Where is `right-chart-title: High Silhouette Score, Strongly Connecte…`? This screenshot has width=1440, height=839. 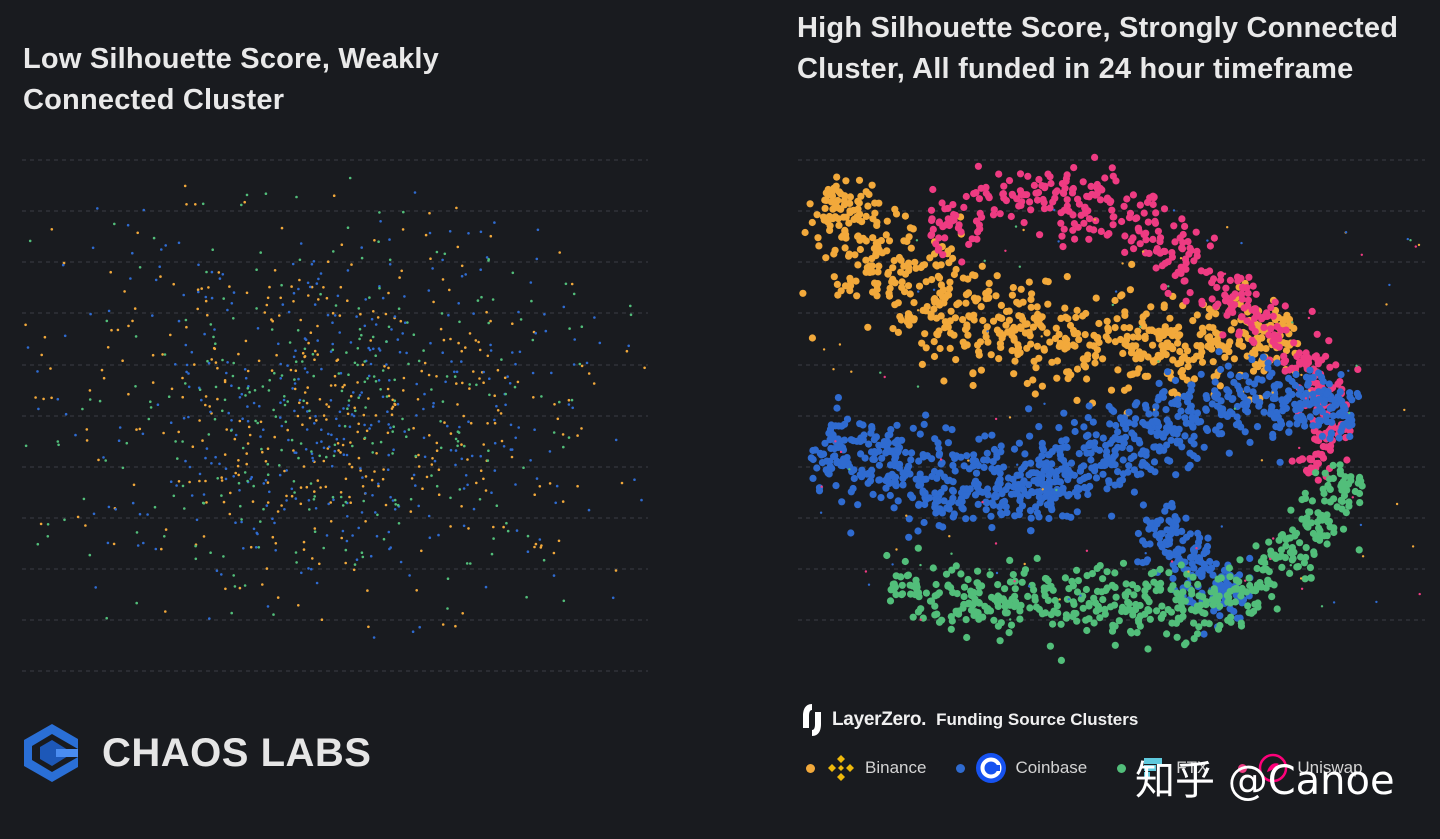
right-chart-title: High Silhouette Score, Strongly Connecte… is located at coordinates (1098, 48).